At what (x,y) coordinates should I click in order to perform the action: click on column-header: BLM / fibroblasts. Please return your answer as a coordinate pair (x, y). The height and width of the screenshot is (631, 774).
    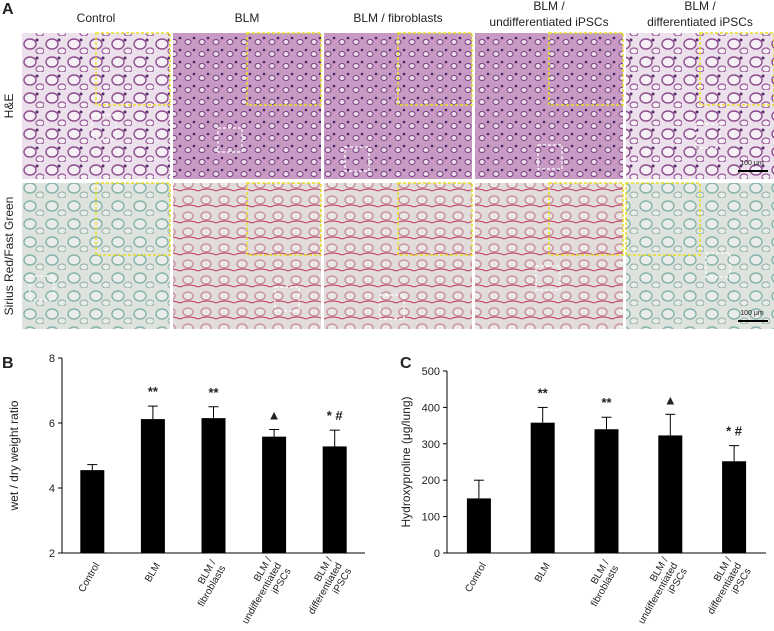
    Looking at the image, I should click on (397, 18).